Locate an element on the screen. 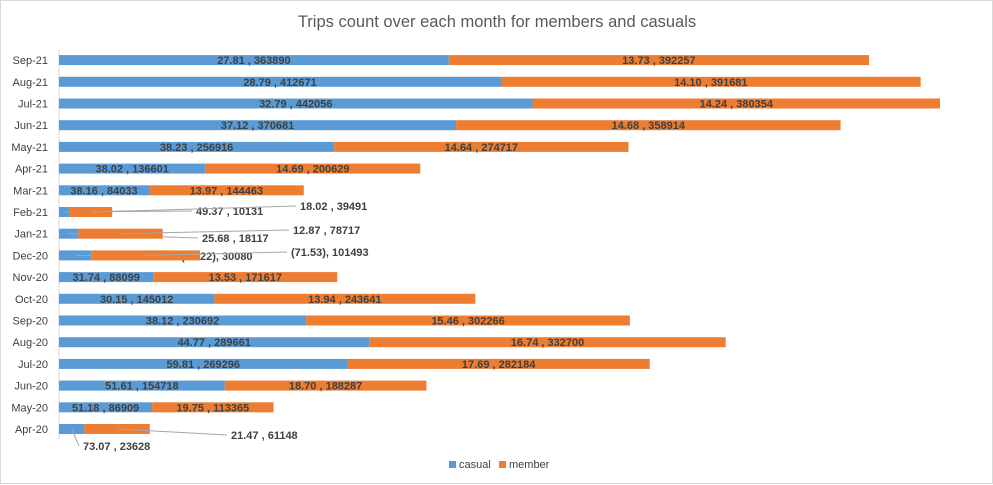 The image size is (993, 485). data-label: 38.23 , 256916 is located at coordinates (196, 148).